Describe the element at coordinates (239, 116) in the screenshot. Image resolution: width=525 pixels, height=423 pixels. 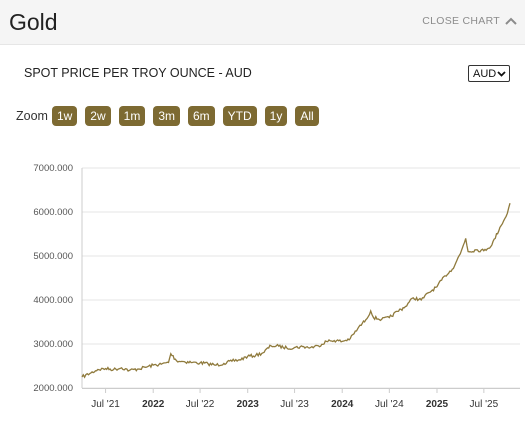
I see `zoom-ytd-button: YTD` at that location.